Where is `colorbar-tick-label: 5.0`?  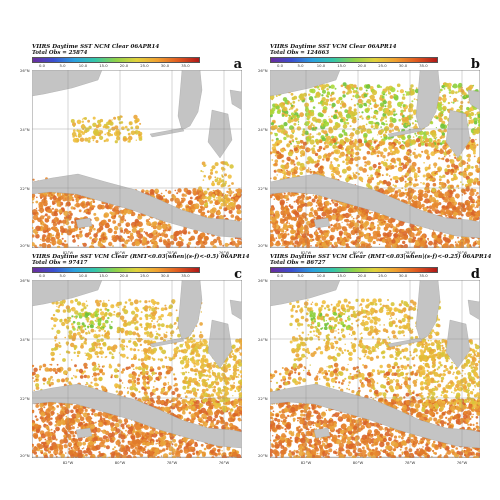 colorbar-tick-label: 5.0 is located at coordinates (62, 65).